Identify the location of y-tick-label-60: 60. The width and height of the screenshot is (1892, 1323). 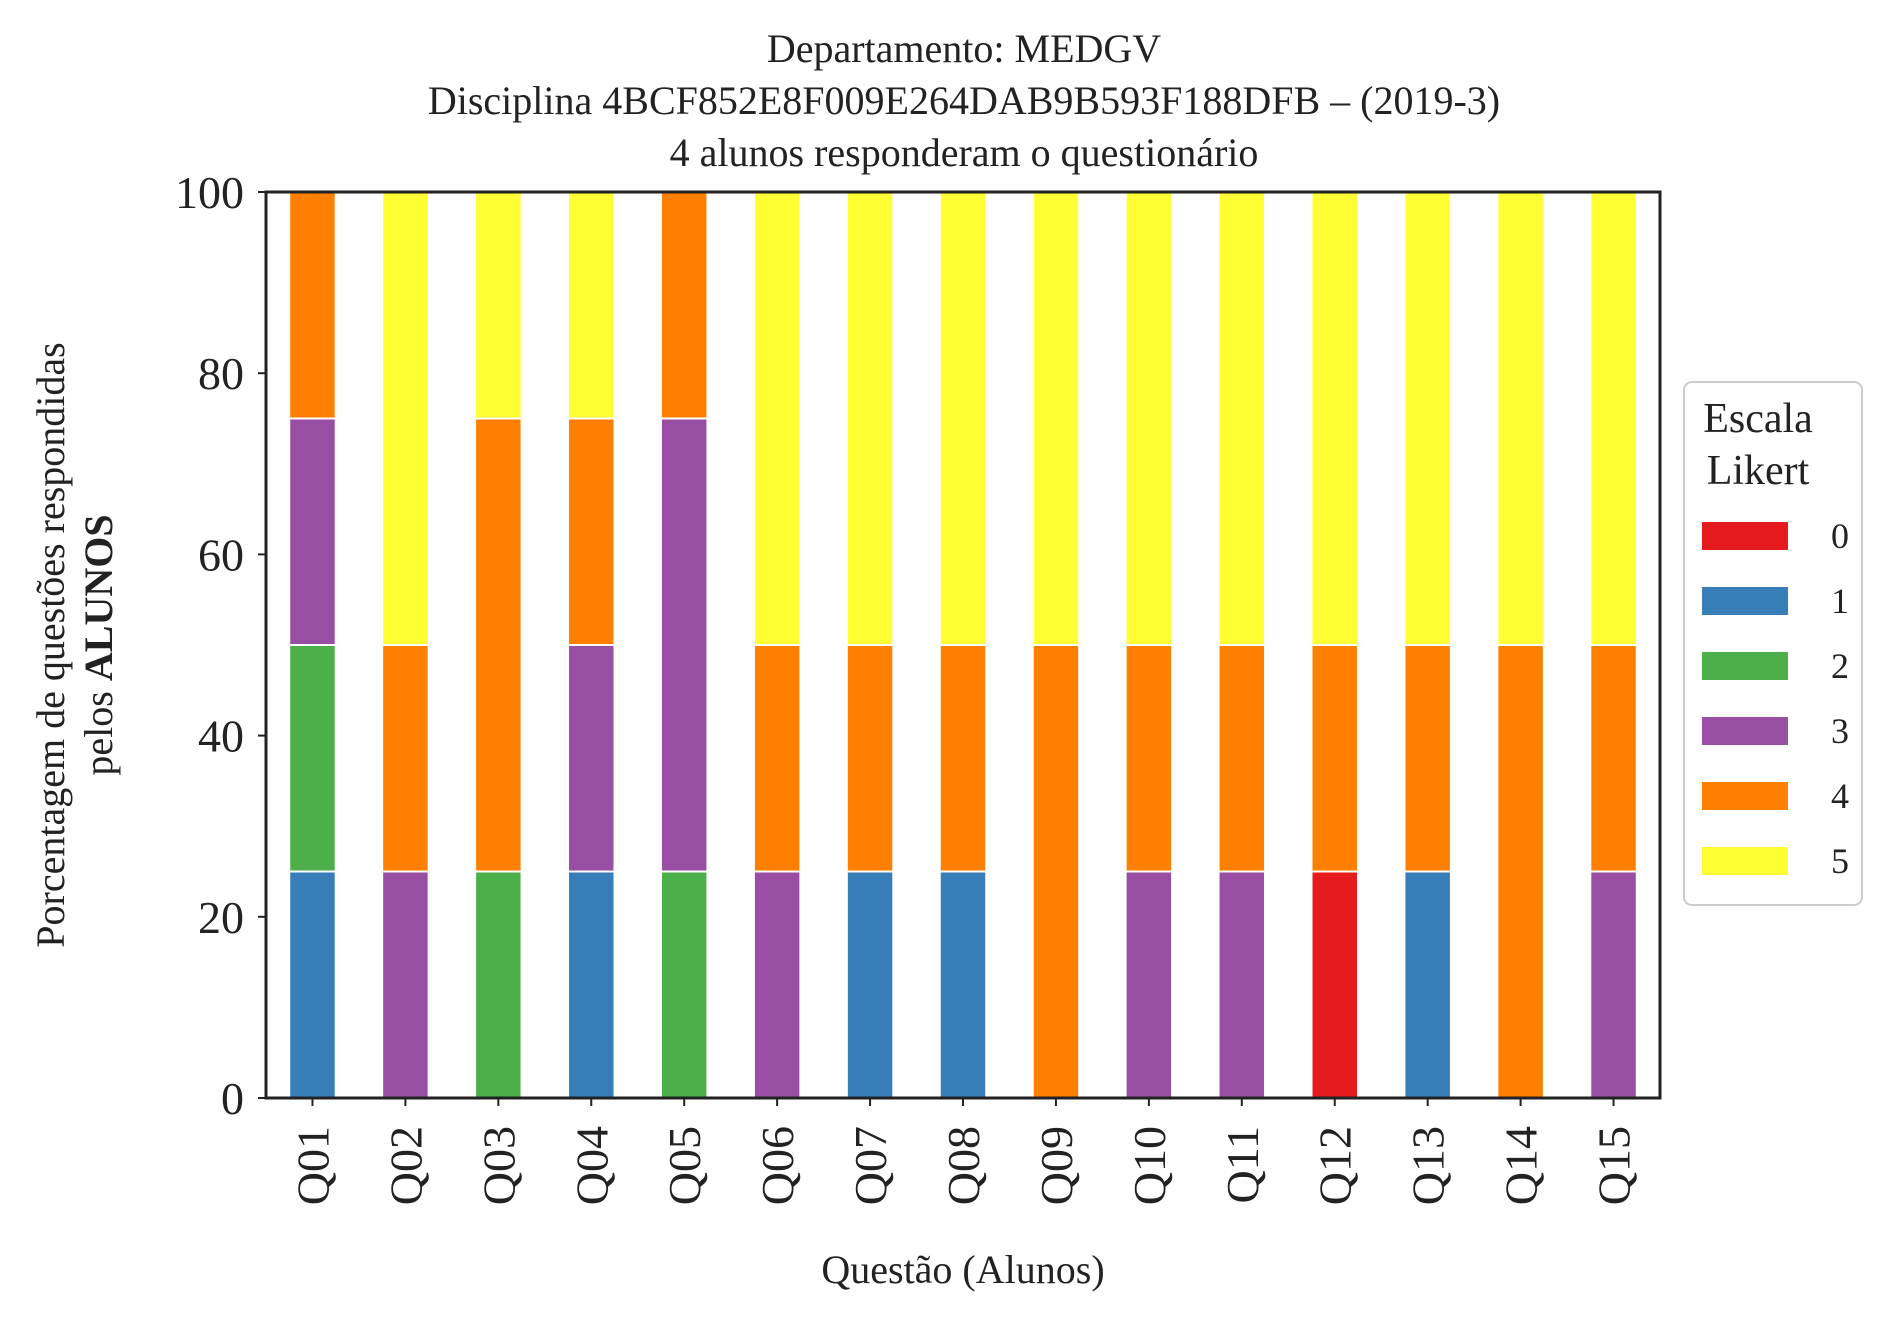
(221, 554).